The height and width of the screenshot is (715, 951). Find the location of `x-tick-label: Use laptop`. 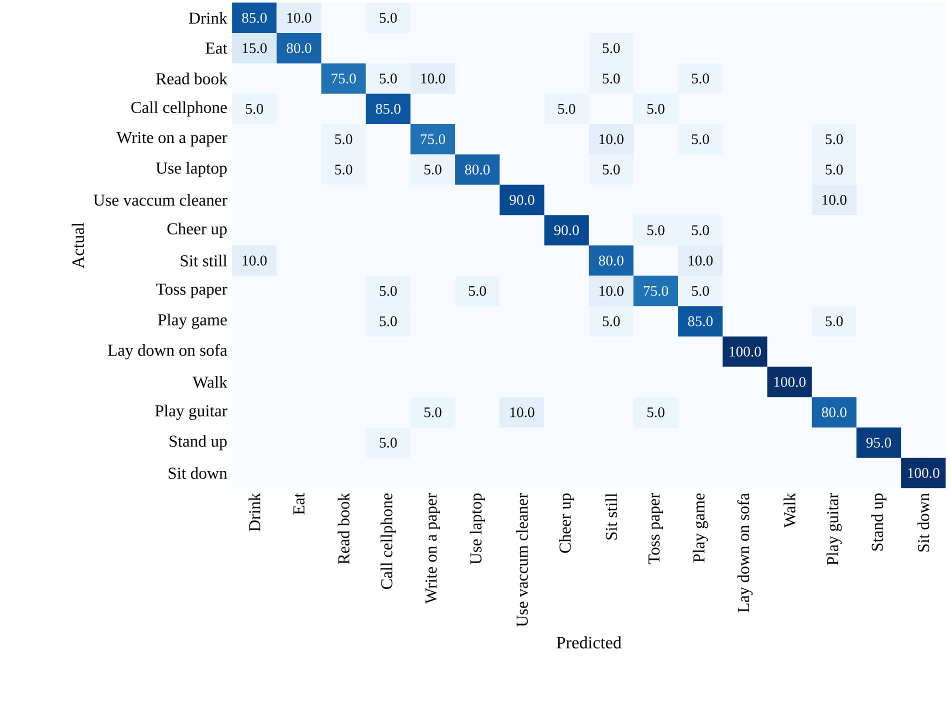

x-tick-label: Use laptop is located at coordinates (477, 529).